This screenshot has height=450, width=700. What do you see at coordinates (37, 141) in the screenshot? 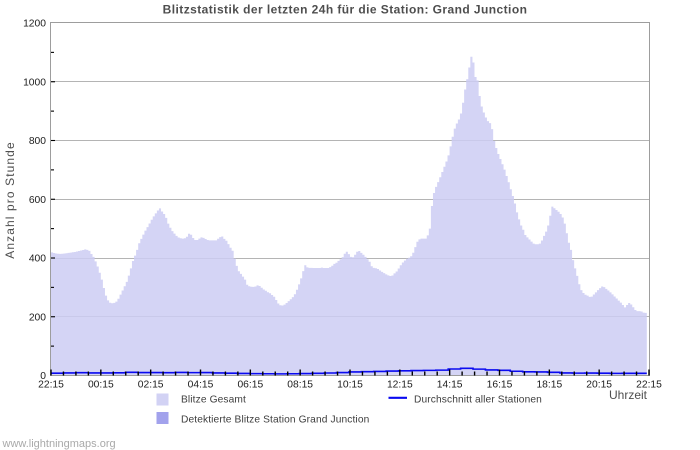
I see `svg-text: 800` at bounding box center [37, 141].